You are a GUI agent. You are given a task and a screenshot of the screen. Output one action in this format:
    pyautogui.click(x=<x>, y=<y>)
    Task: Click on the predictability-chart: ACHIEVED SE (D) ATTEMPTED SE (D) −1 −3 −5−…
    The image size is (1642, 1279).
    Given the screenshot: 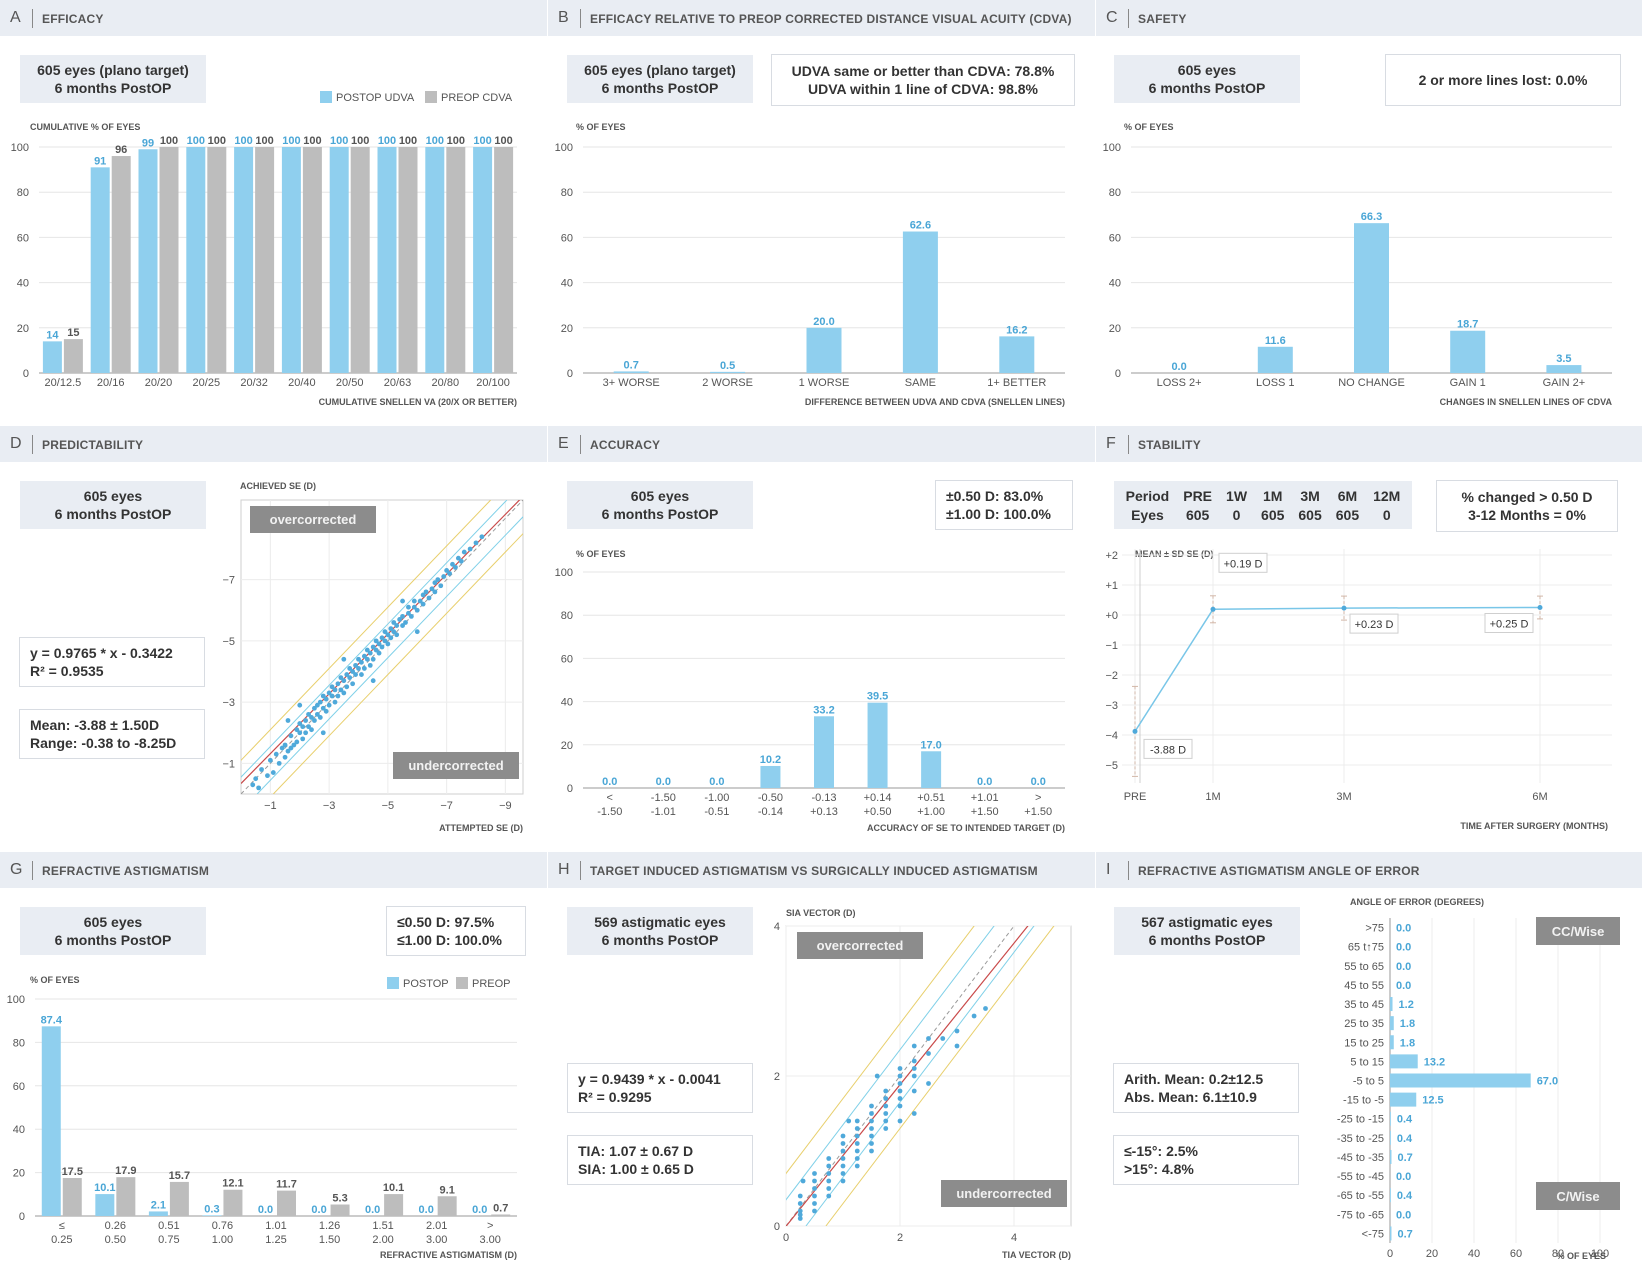 What is the action you would take?
    pyautogui.click(x=373, y=657)
    